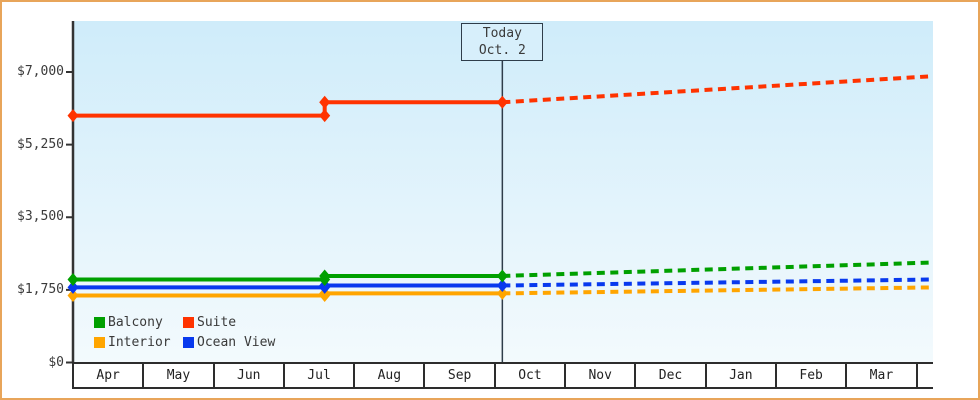  Describe the element at coordinates (249, 375) in the screenshot. I see `month-cell-jun: Jun` at that location.